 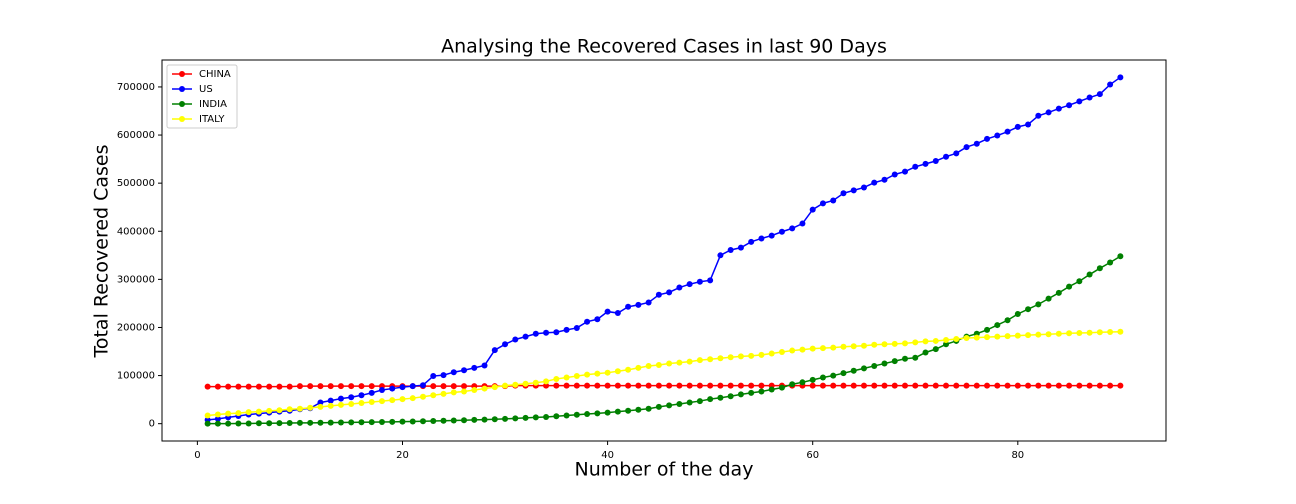 What do you see at coordinates (182, 104) in the screenshot?
I see `legend-marker` at bounding box center [182, 104].